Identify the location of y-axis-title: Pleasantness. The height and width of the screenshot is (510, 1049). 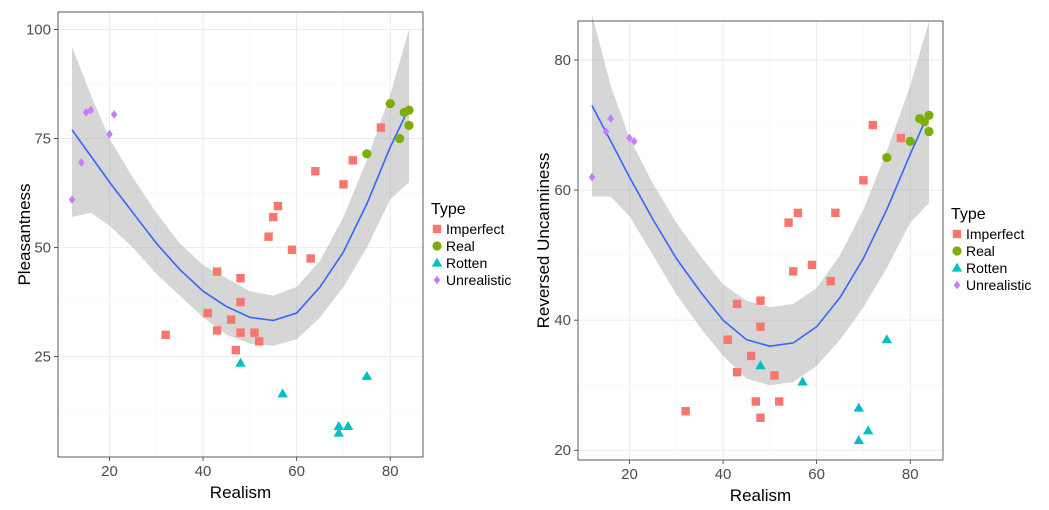
(24, 234).